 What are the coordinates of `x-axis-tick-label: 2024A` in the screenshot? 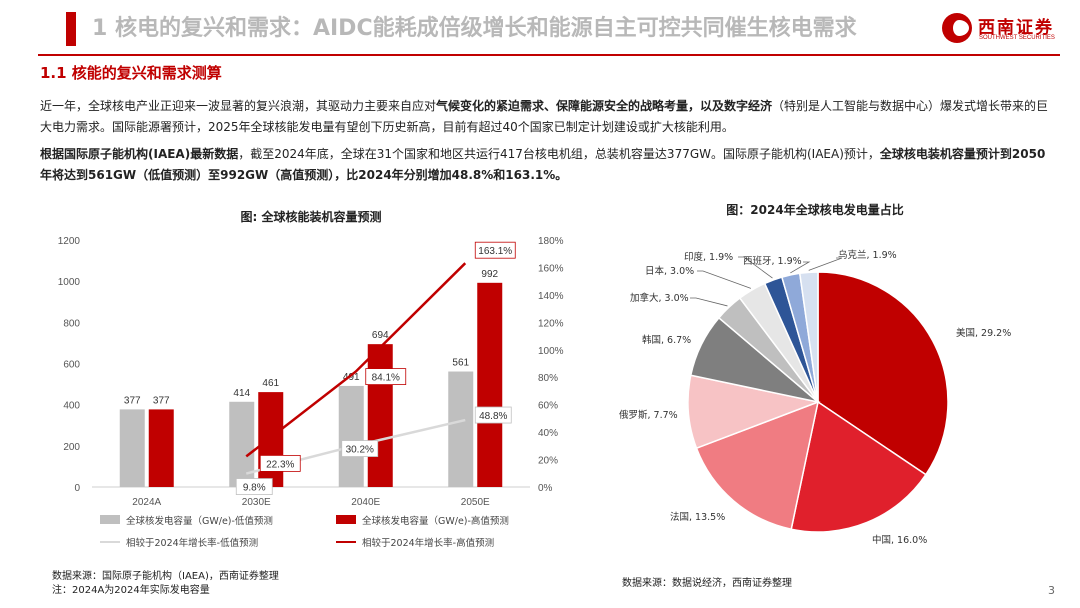 It's located at (146, 502).